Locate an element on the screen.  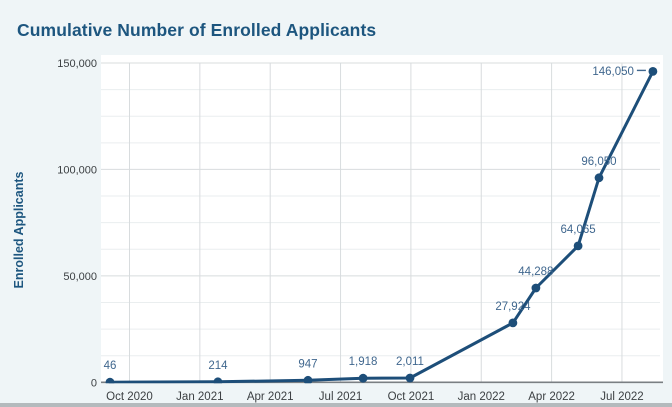
data-point-label: 44,288 is located at coordinates (535, 272).